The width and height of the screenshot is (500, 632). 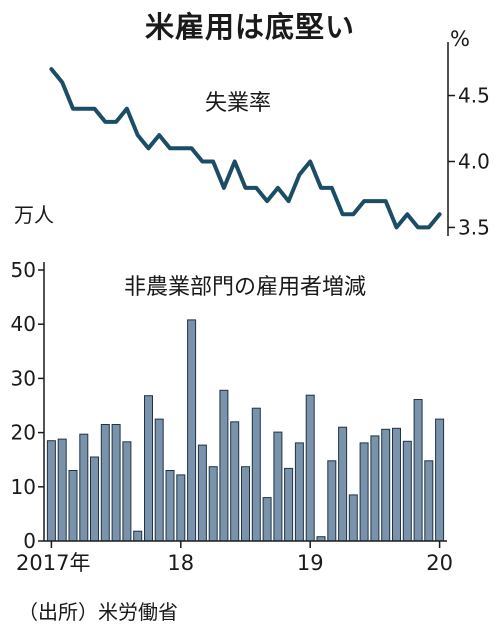 I want to click on bar-x-tick-label: 2017年, so click(x=53, y=563).